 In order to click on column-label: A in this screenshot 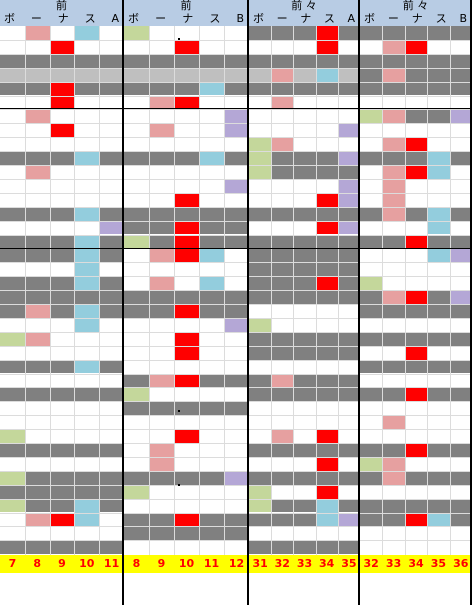, I will do `click(351, 18)`.